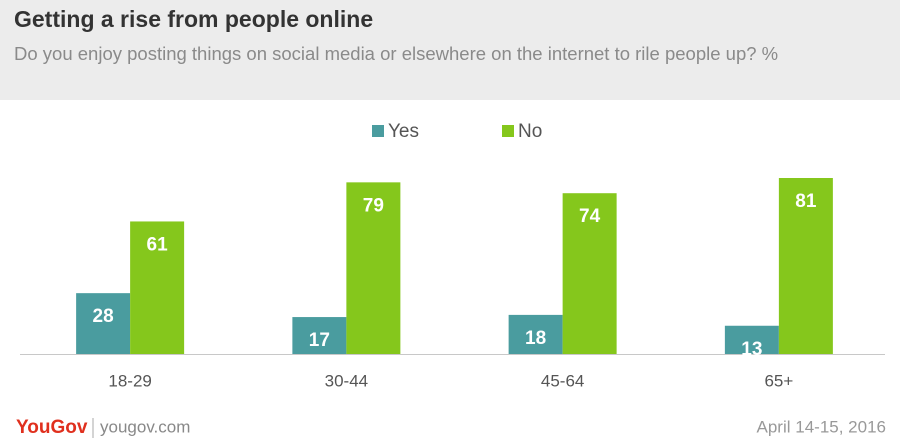  Describe the element at coordinates (158, 244) in the screenshot. I see `data-label: 61` at that location.